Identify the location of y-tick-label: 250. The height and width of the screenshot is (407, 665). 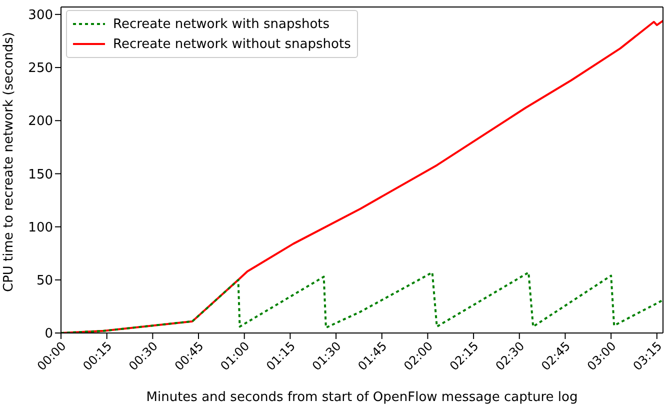
(40, 68).